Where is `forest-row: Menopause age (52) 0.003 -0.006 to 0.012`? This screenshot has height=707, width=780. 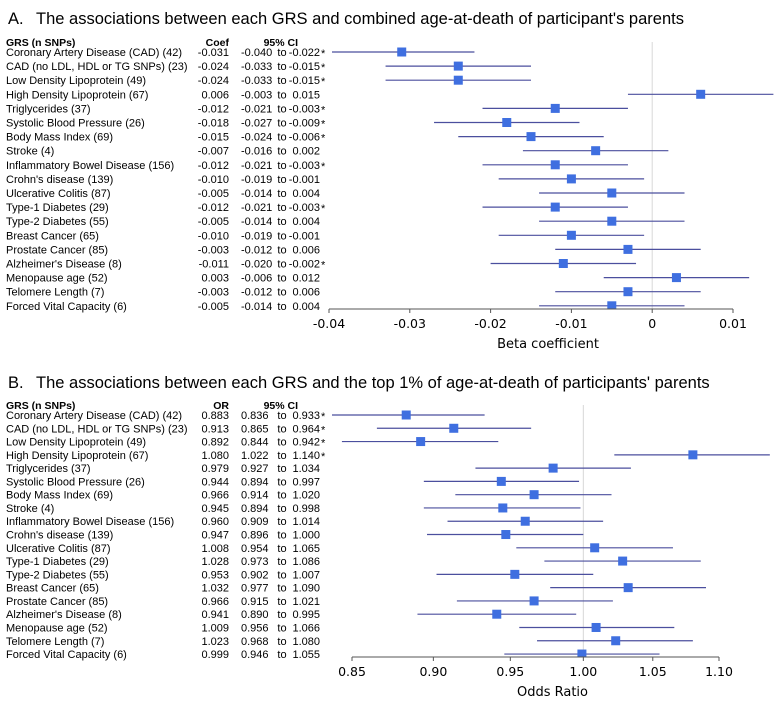 forest-row: Menopause age (52) 0.003 -0.006 to 0.012 is located at coordinates (378, 279).